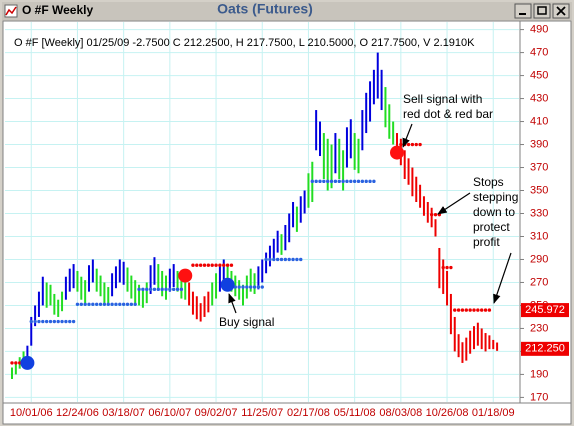 The width and height of the screenshot is (574, 426). I want to click on x-tick-label: 11/25/07, so click(262, 413).